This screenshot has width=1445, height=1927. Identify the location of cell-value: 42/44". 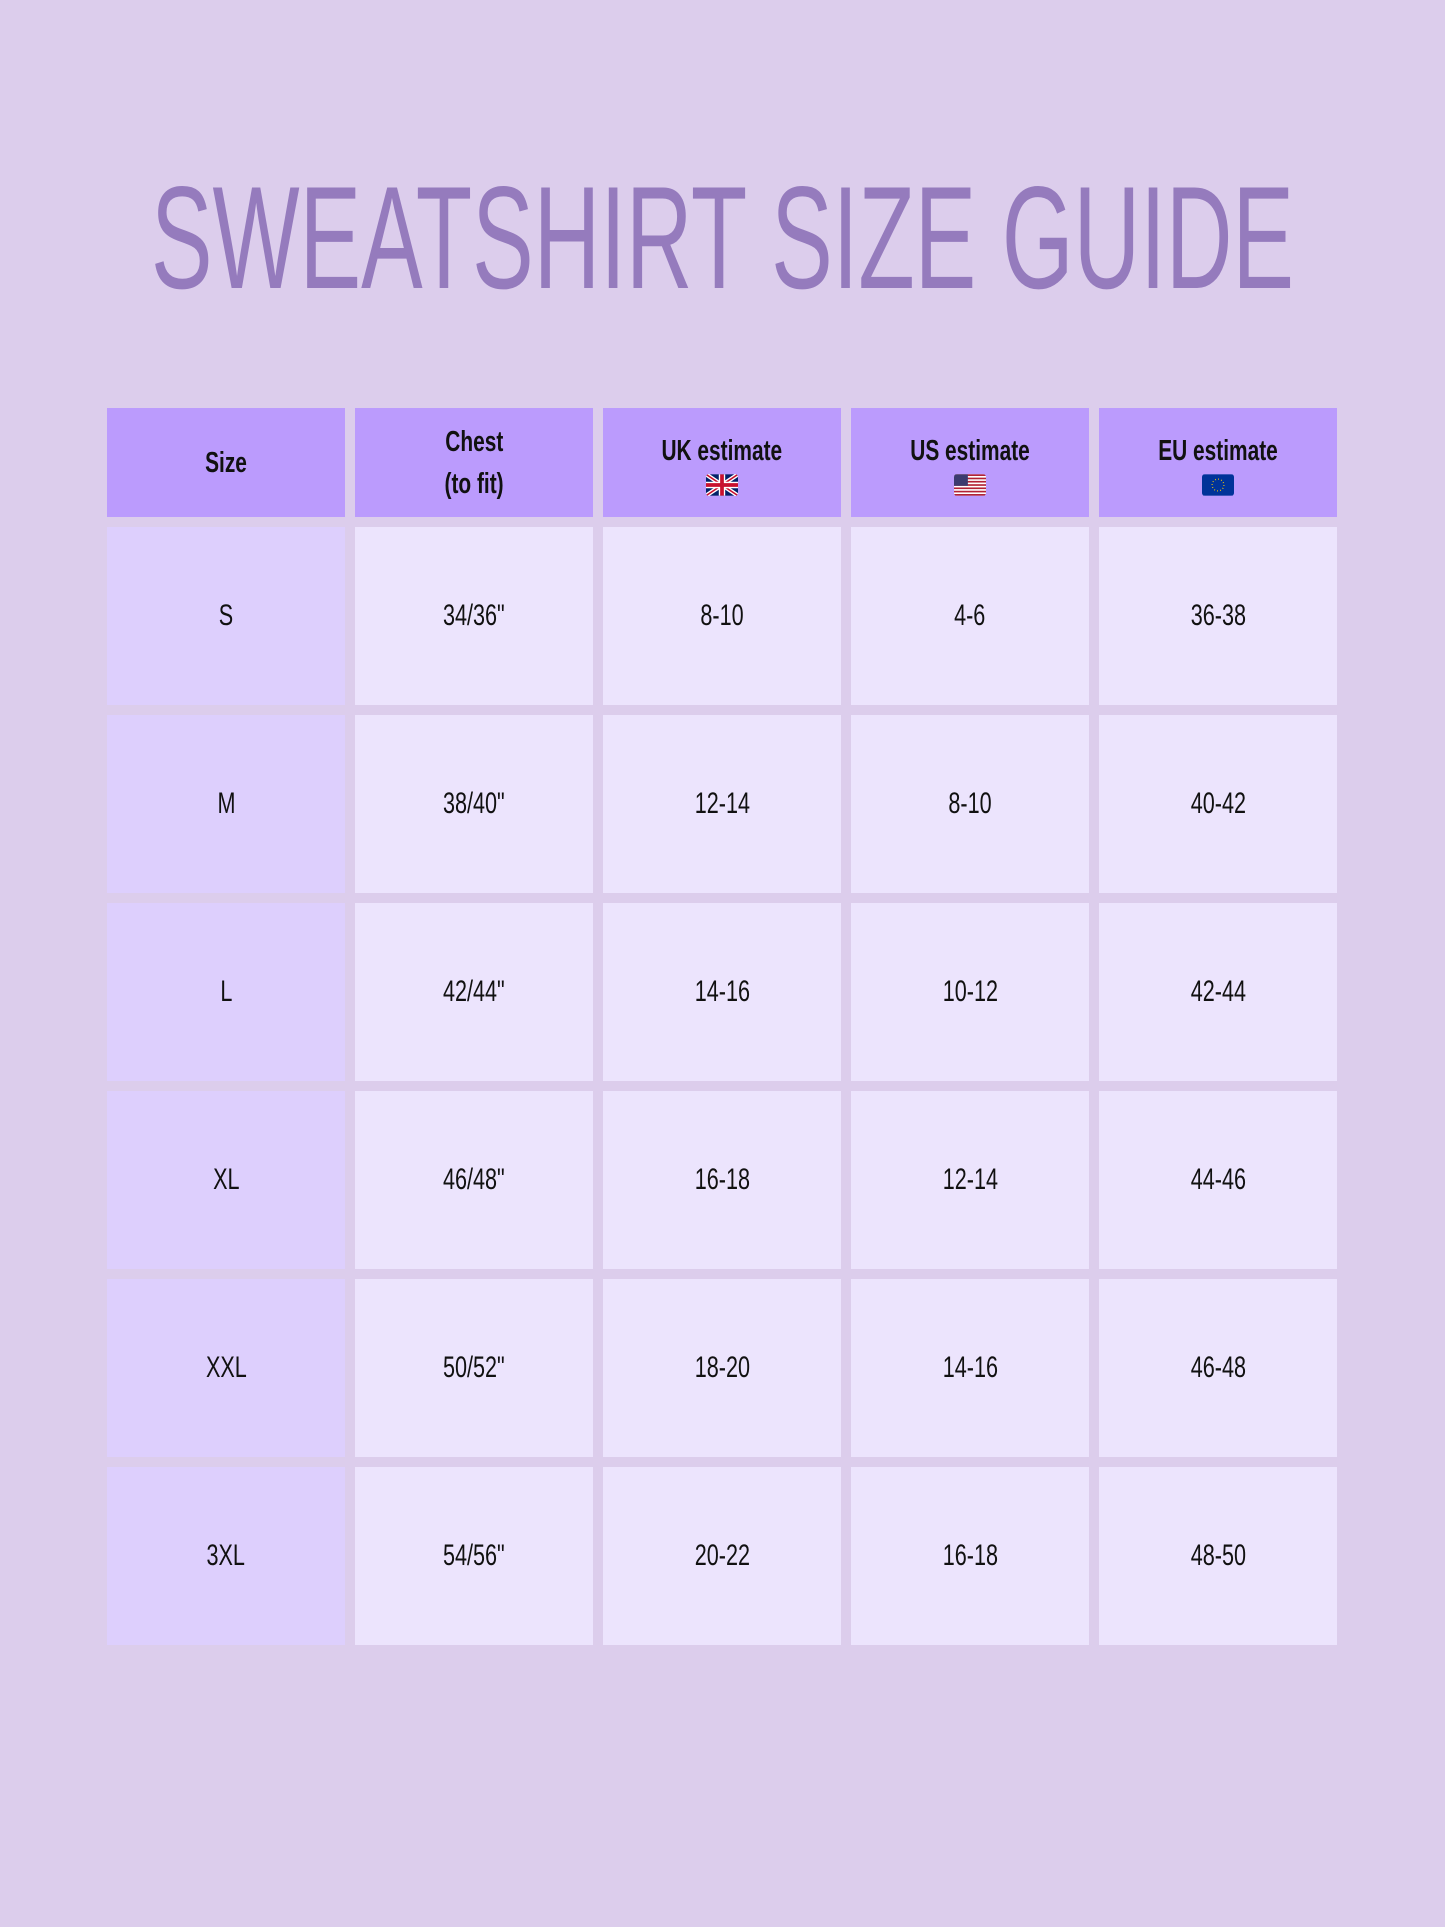
(474, 991).